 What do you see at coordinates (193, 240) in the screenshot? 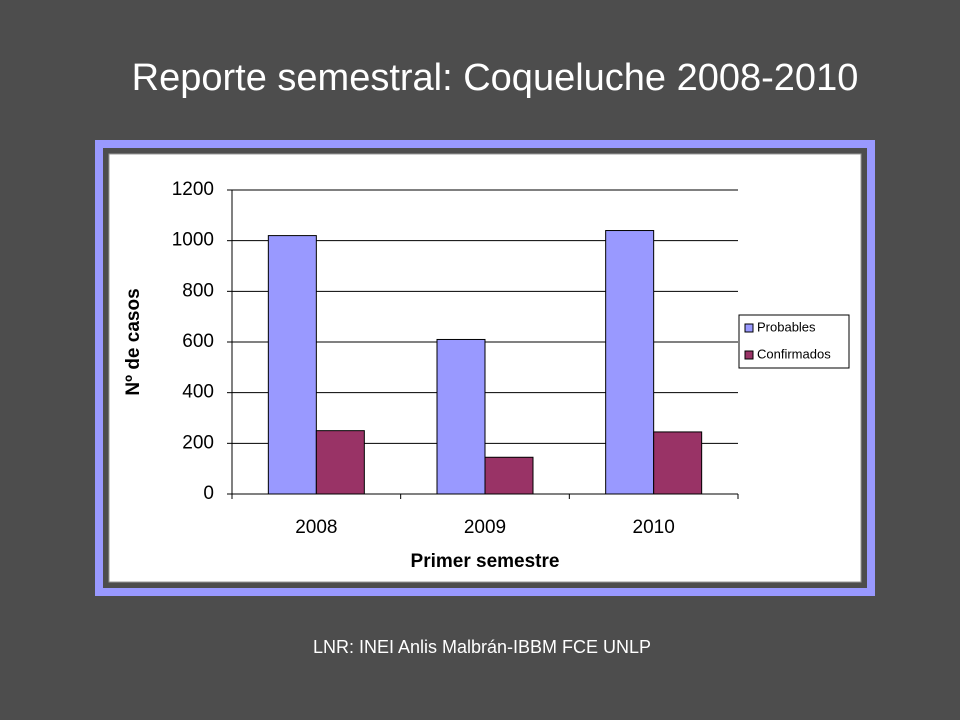
I see `y-tick-label: 1000` at bounding box center [193, 240].